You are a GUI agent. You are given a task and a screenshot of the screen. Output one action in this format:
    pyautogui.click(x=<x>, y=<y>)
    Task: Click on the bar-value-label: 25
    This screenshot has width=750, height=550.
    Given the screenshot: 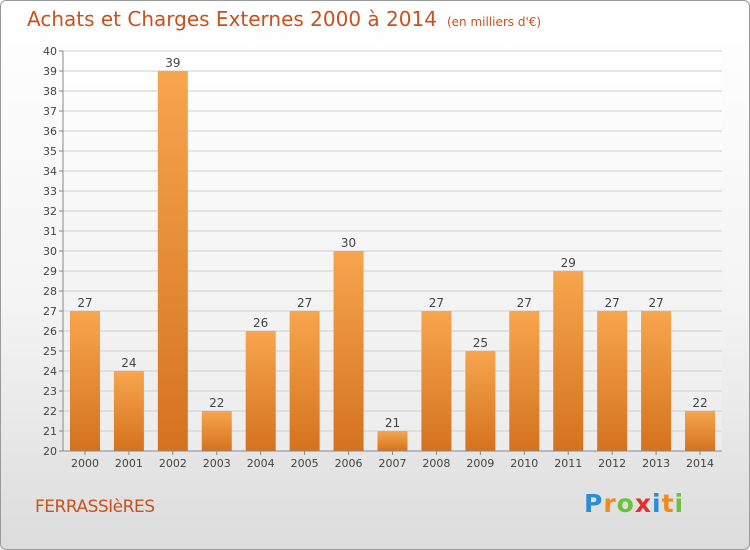 What is the action you would take?
    pyautogui.click(x=480, y=343)
    